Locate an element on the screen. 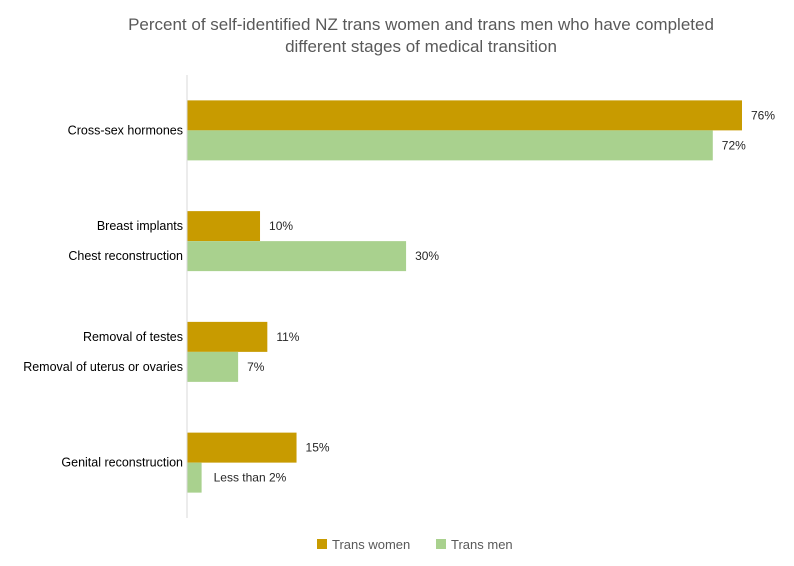 The image size is (794, 566). category-label-chest-reconstruction: Chest reconstruction is located at coordinates (125, 256).